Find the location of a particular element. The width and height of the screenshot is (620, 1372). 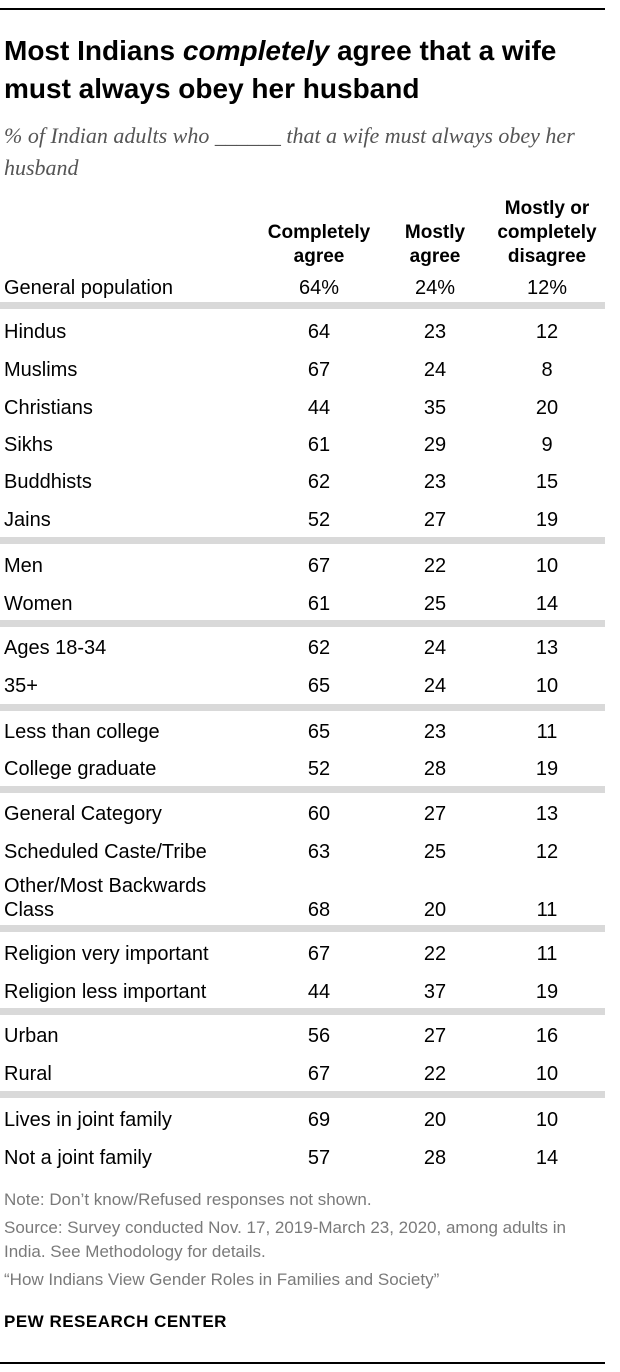

cell-men-col1: 67 is located at coordinates (319, 566).